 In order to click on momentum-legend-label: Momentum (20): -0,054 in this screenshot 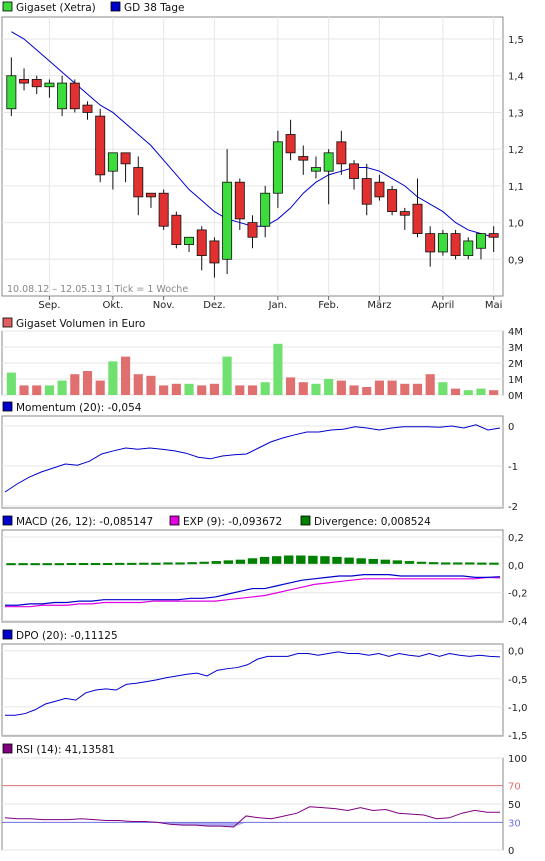, I will do `click(79, 408)`.